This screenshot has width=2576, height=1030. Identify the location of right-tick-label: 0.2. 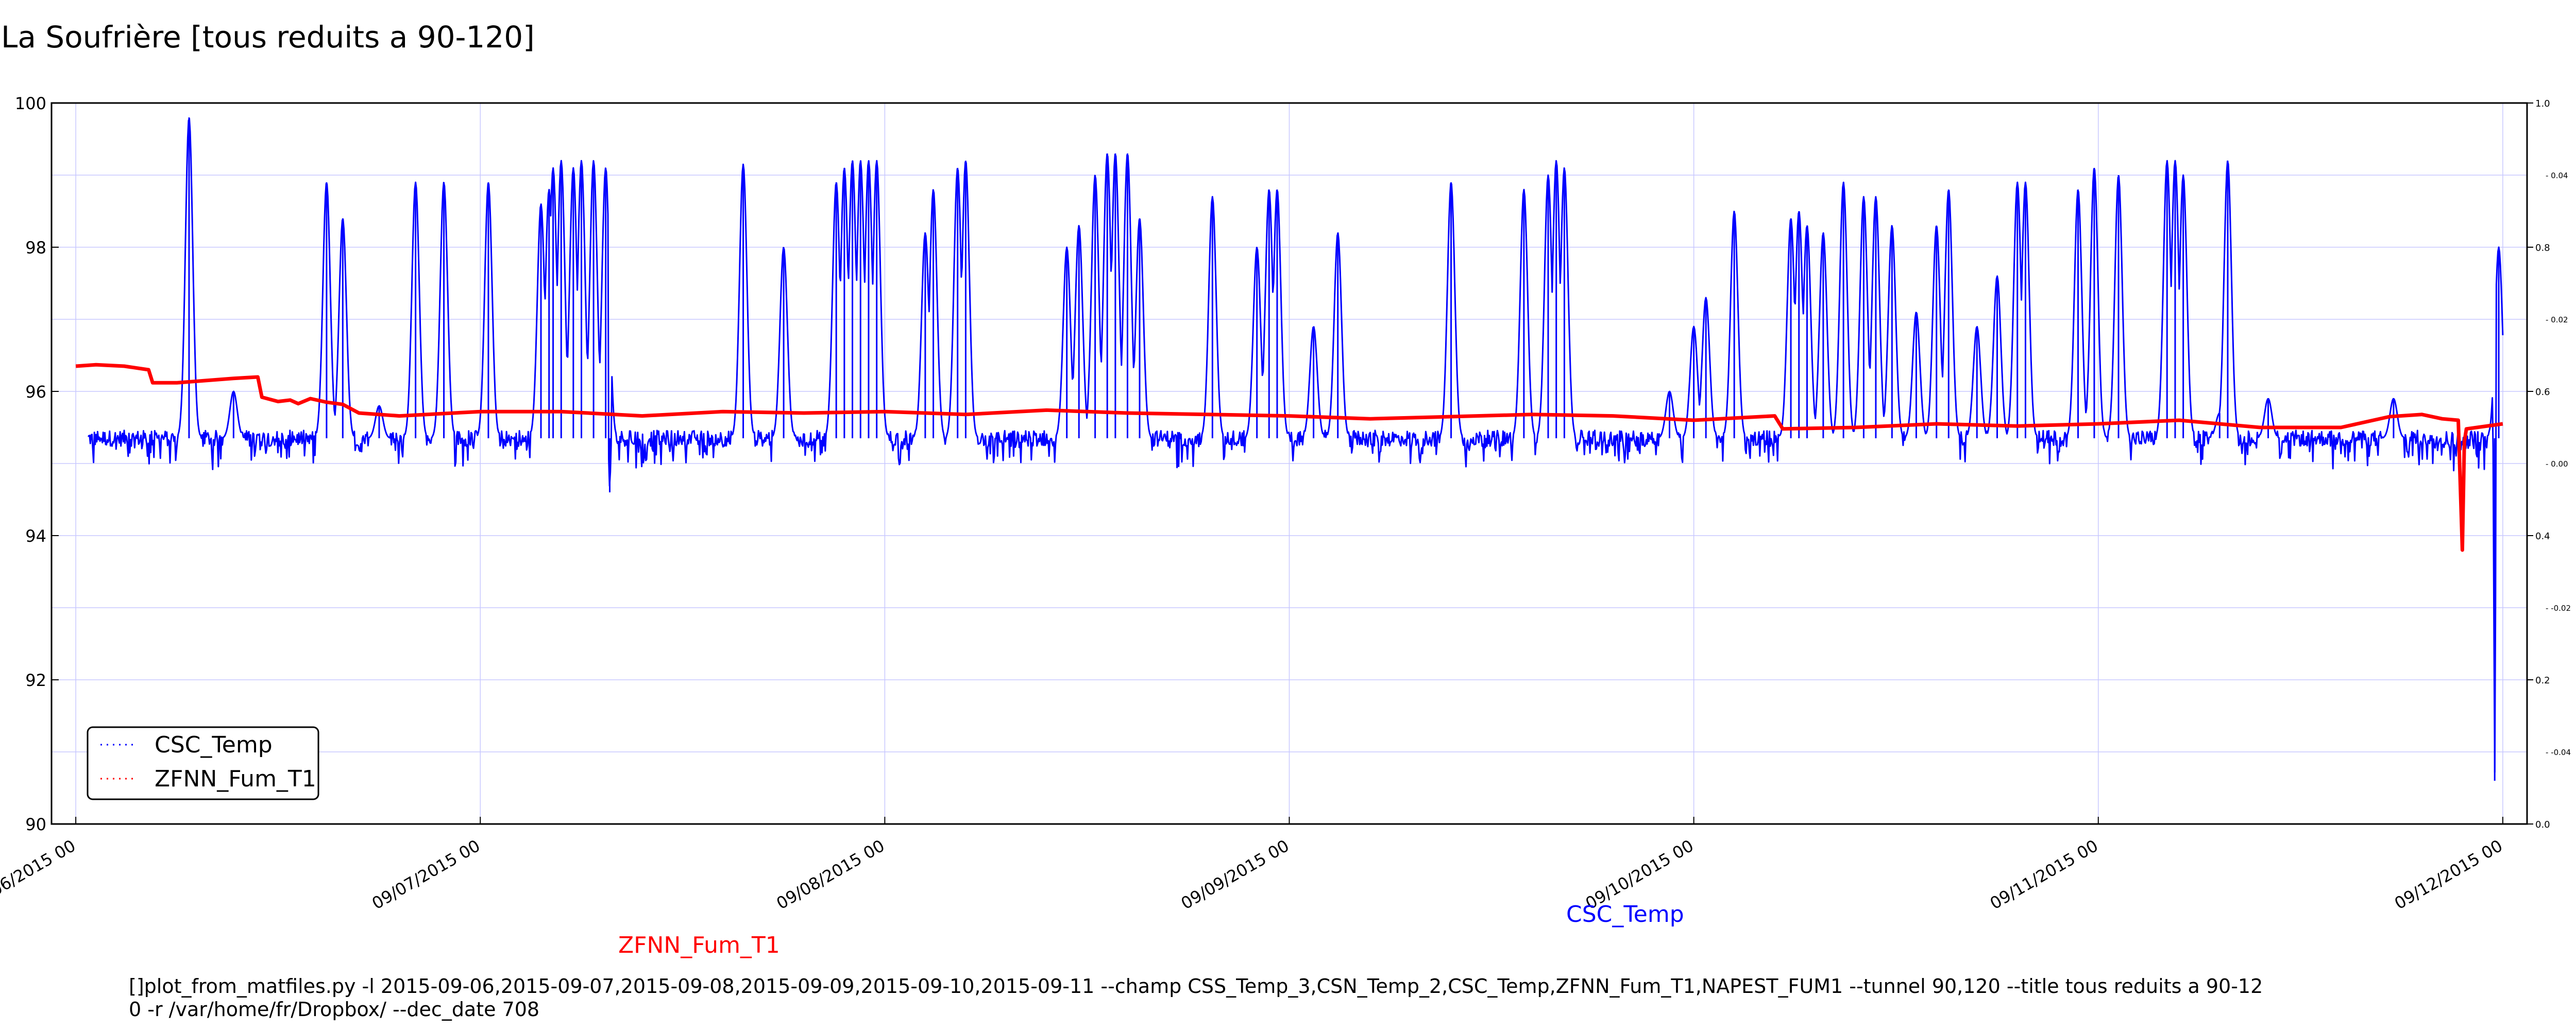
(2542, 680).